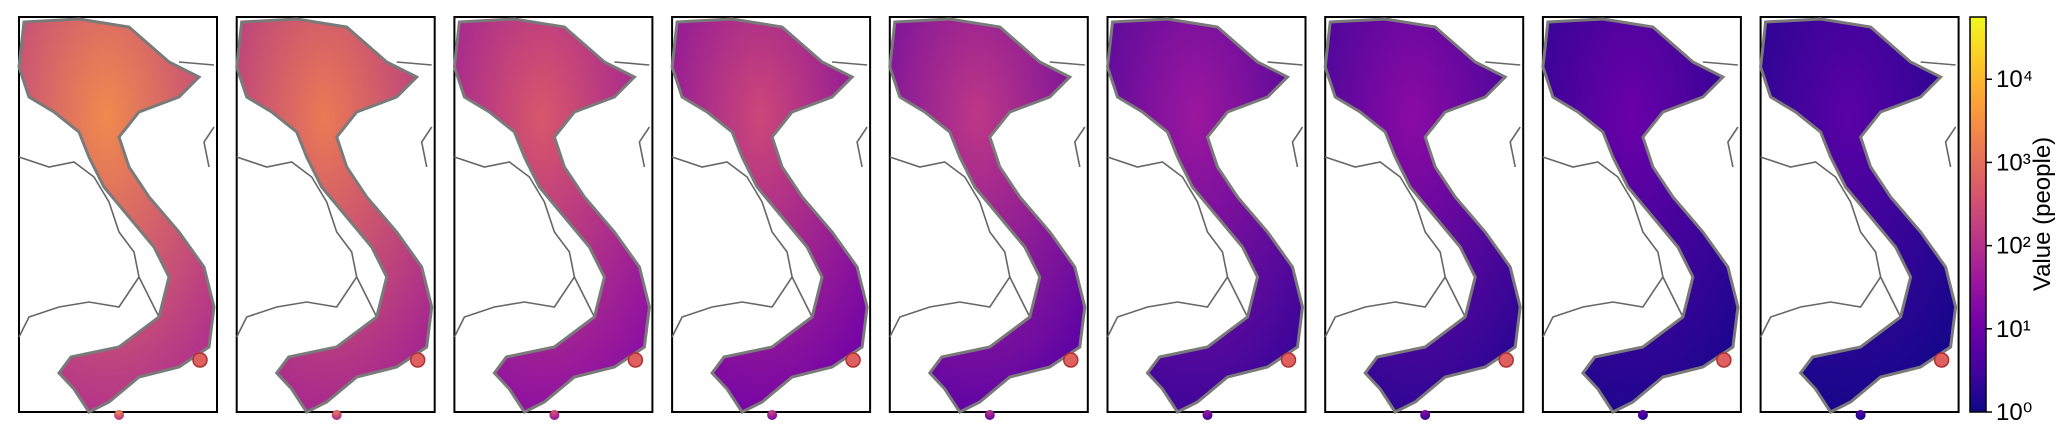  Describe the element at coordinates (2042, 214) in the screenshot. I see `colorbar-label: Value (people)` at that location.